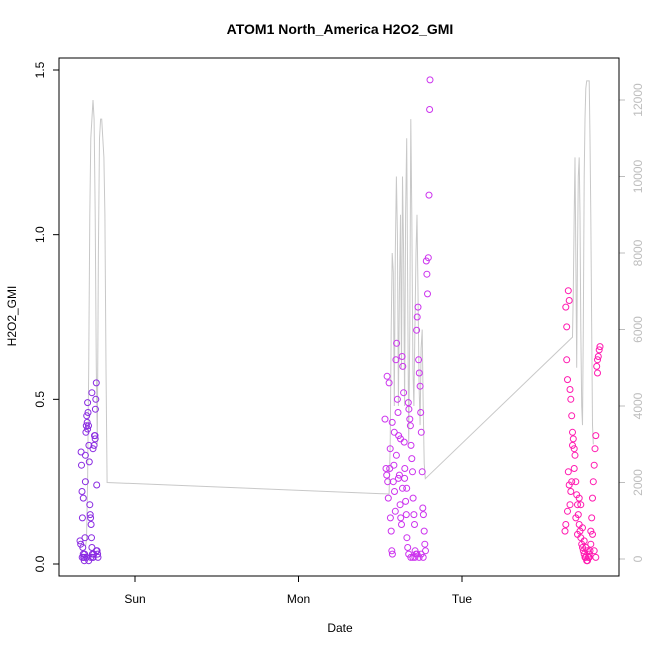  What do you see at coordinates (40, 69) in the screenshot?
I see `y-tick-label: 1.5` at bounding box center [40, 69].